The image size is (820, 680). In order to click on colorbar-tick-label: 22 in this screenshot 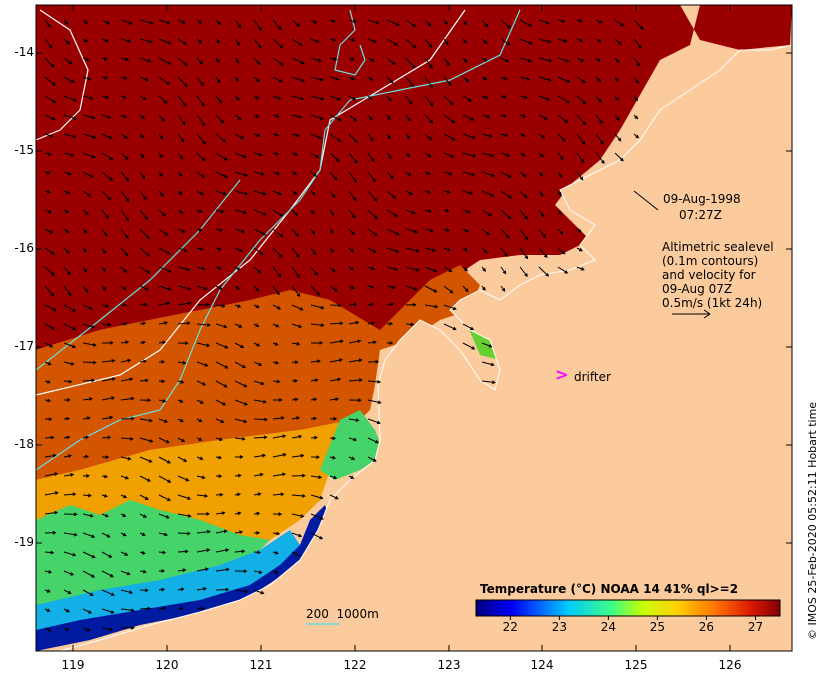, I will do `click(510, 627)`.